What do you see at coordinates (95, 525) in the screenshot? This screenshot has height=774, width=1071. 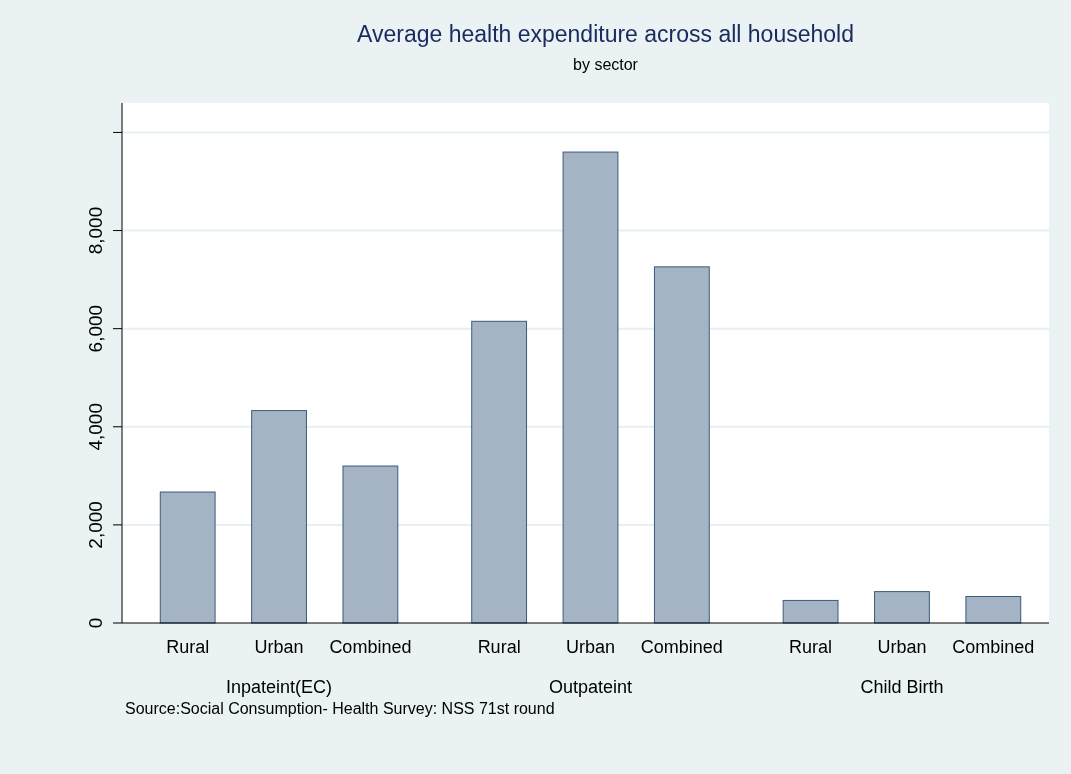 I see `y-tick-label: 2,000` at bounding box center [95, 525].